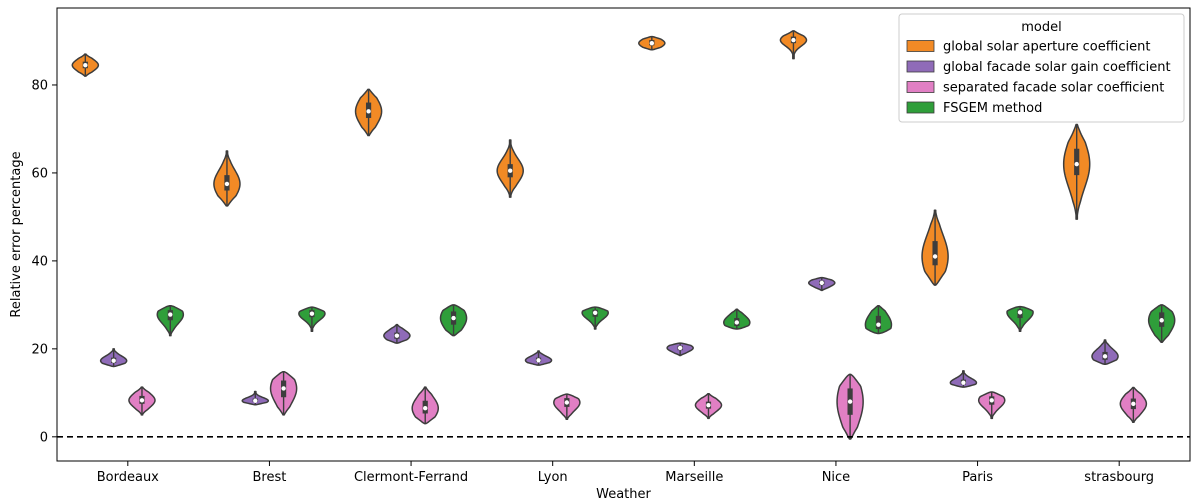 This screenshot has height=501, width=1192. I want to click on legend-label-separated-facade-solar-coefficient: separated facade solar coefficient, so click(1053, 88).